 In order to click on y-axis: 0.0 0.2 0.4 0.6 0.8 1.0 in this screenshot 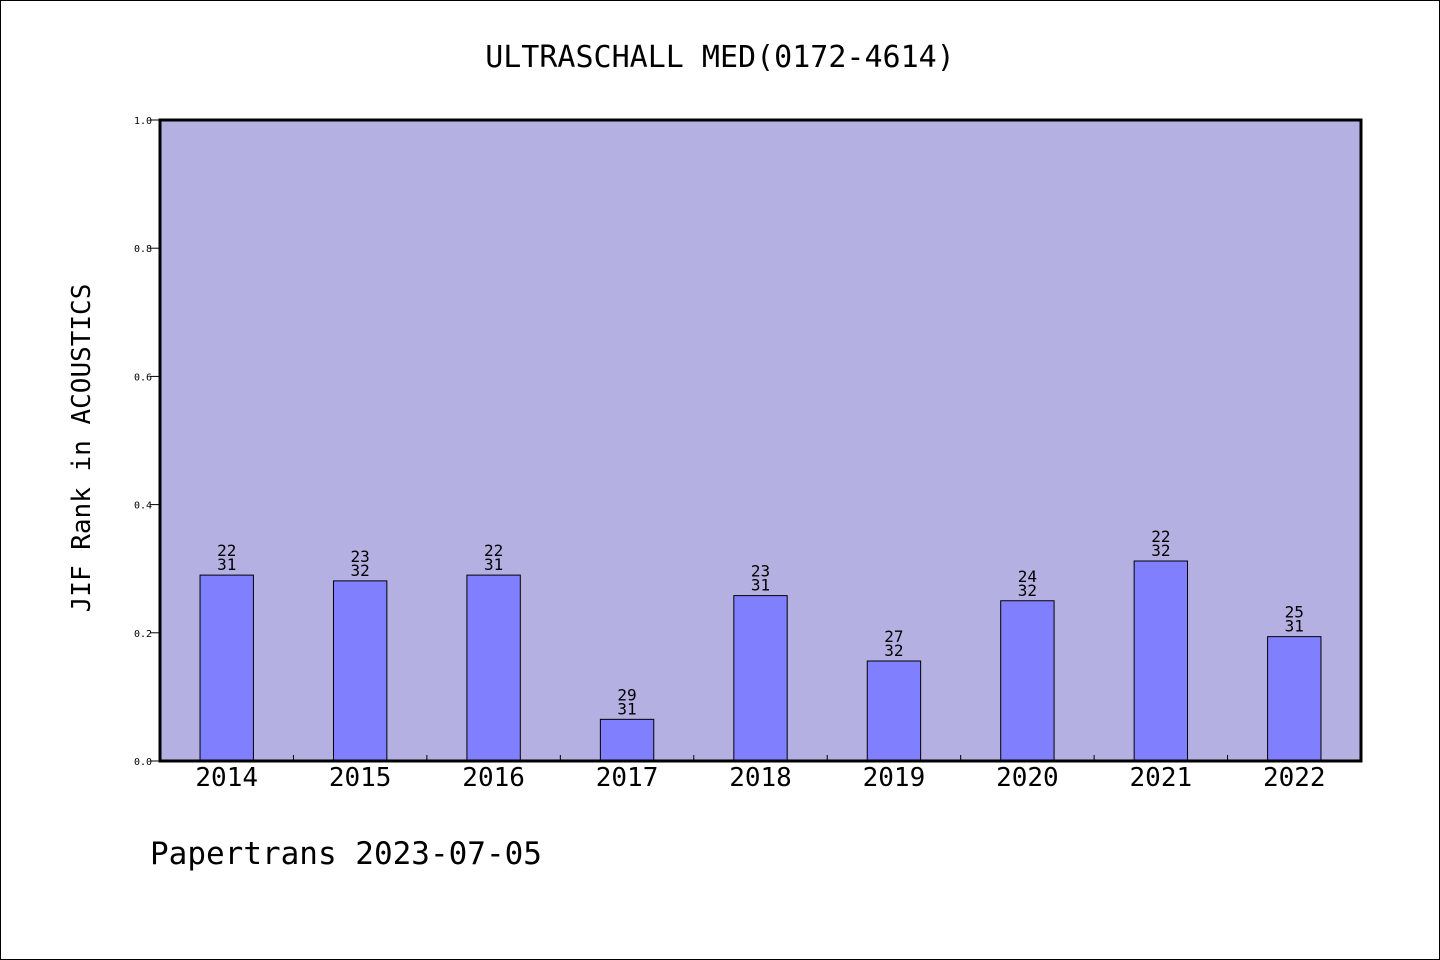, I will do `click(147, 442)`.